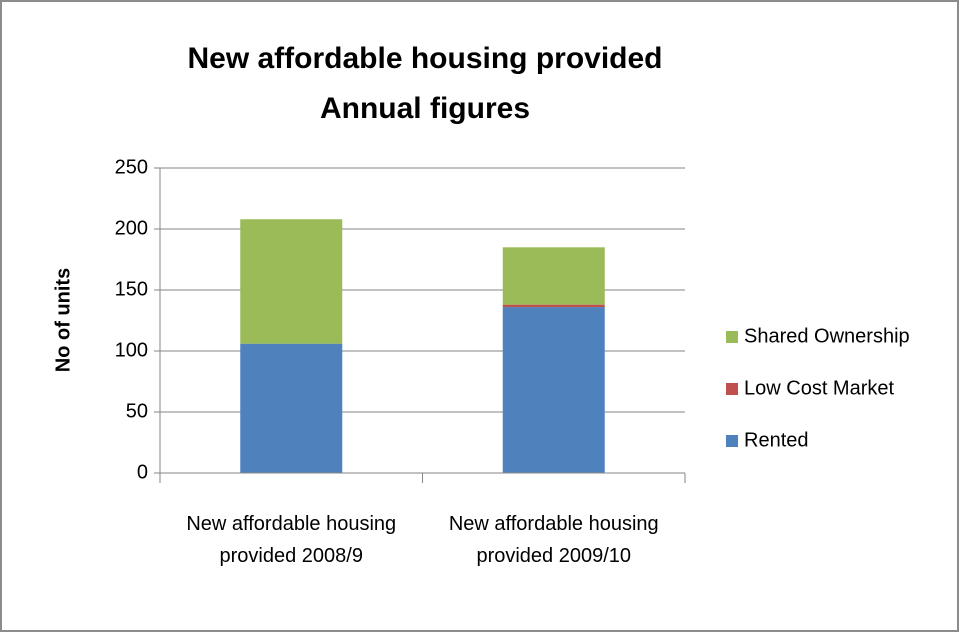 The height and width of the screenshot is (632, 959). Describe the element at coordinates (131, 289) in the screenshot. I see `y-tick-label: 150` at that location.